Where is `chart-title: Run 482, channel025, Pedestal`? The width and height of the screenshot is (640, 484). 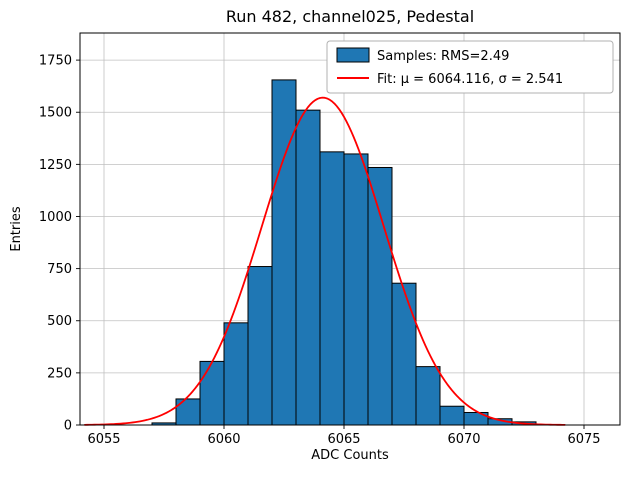 chart-title: Run 482, channel025, Pedestal is located at coordinates (350, 16).